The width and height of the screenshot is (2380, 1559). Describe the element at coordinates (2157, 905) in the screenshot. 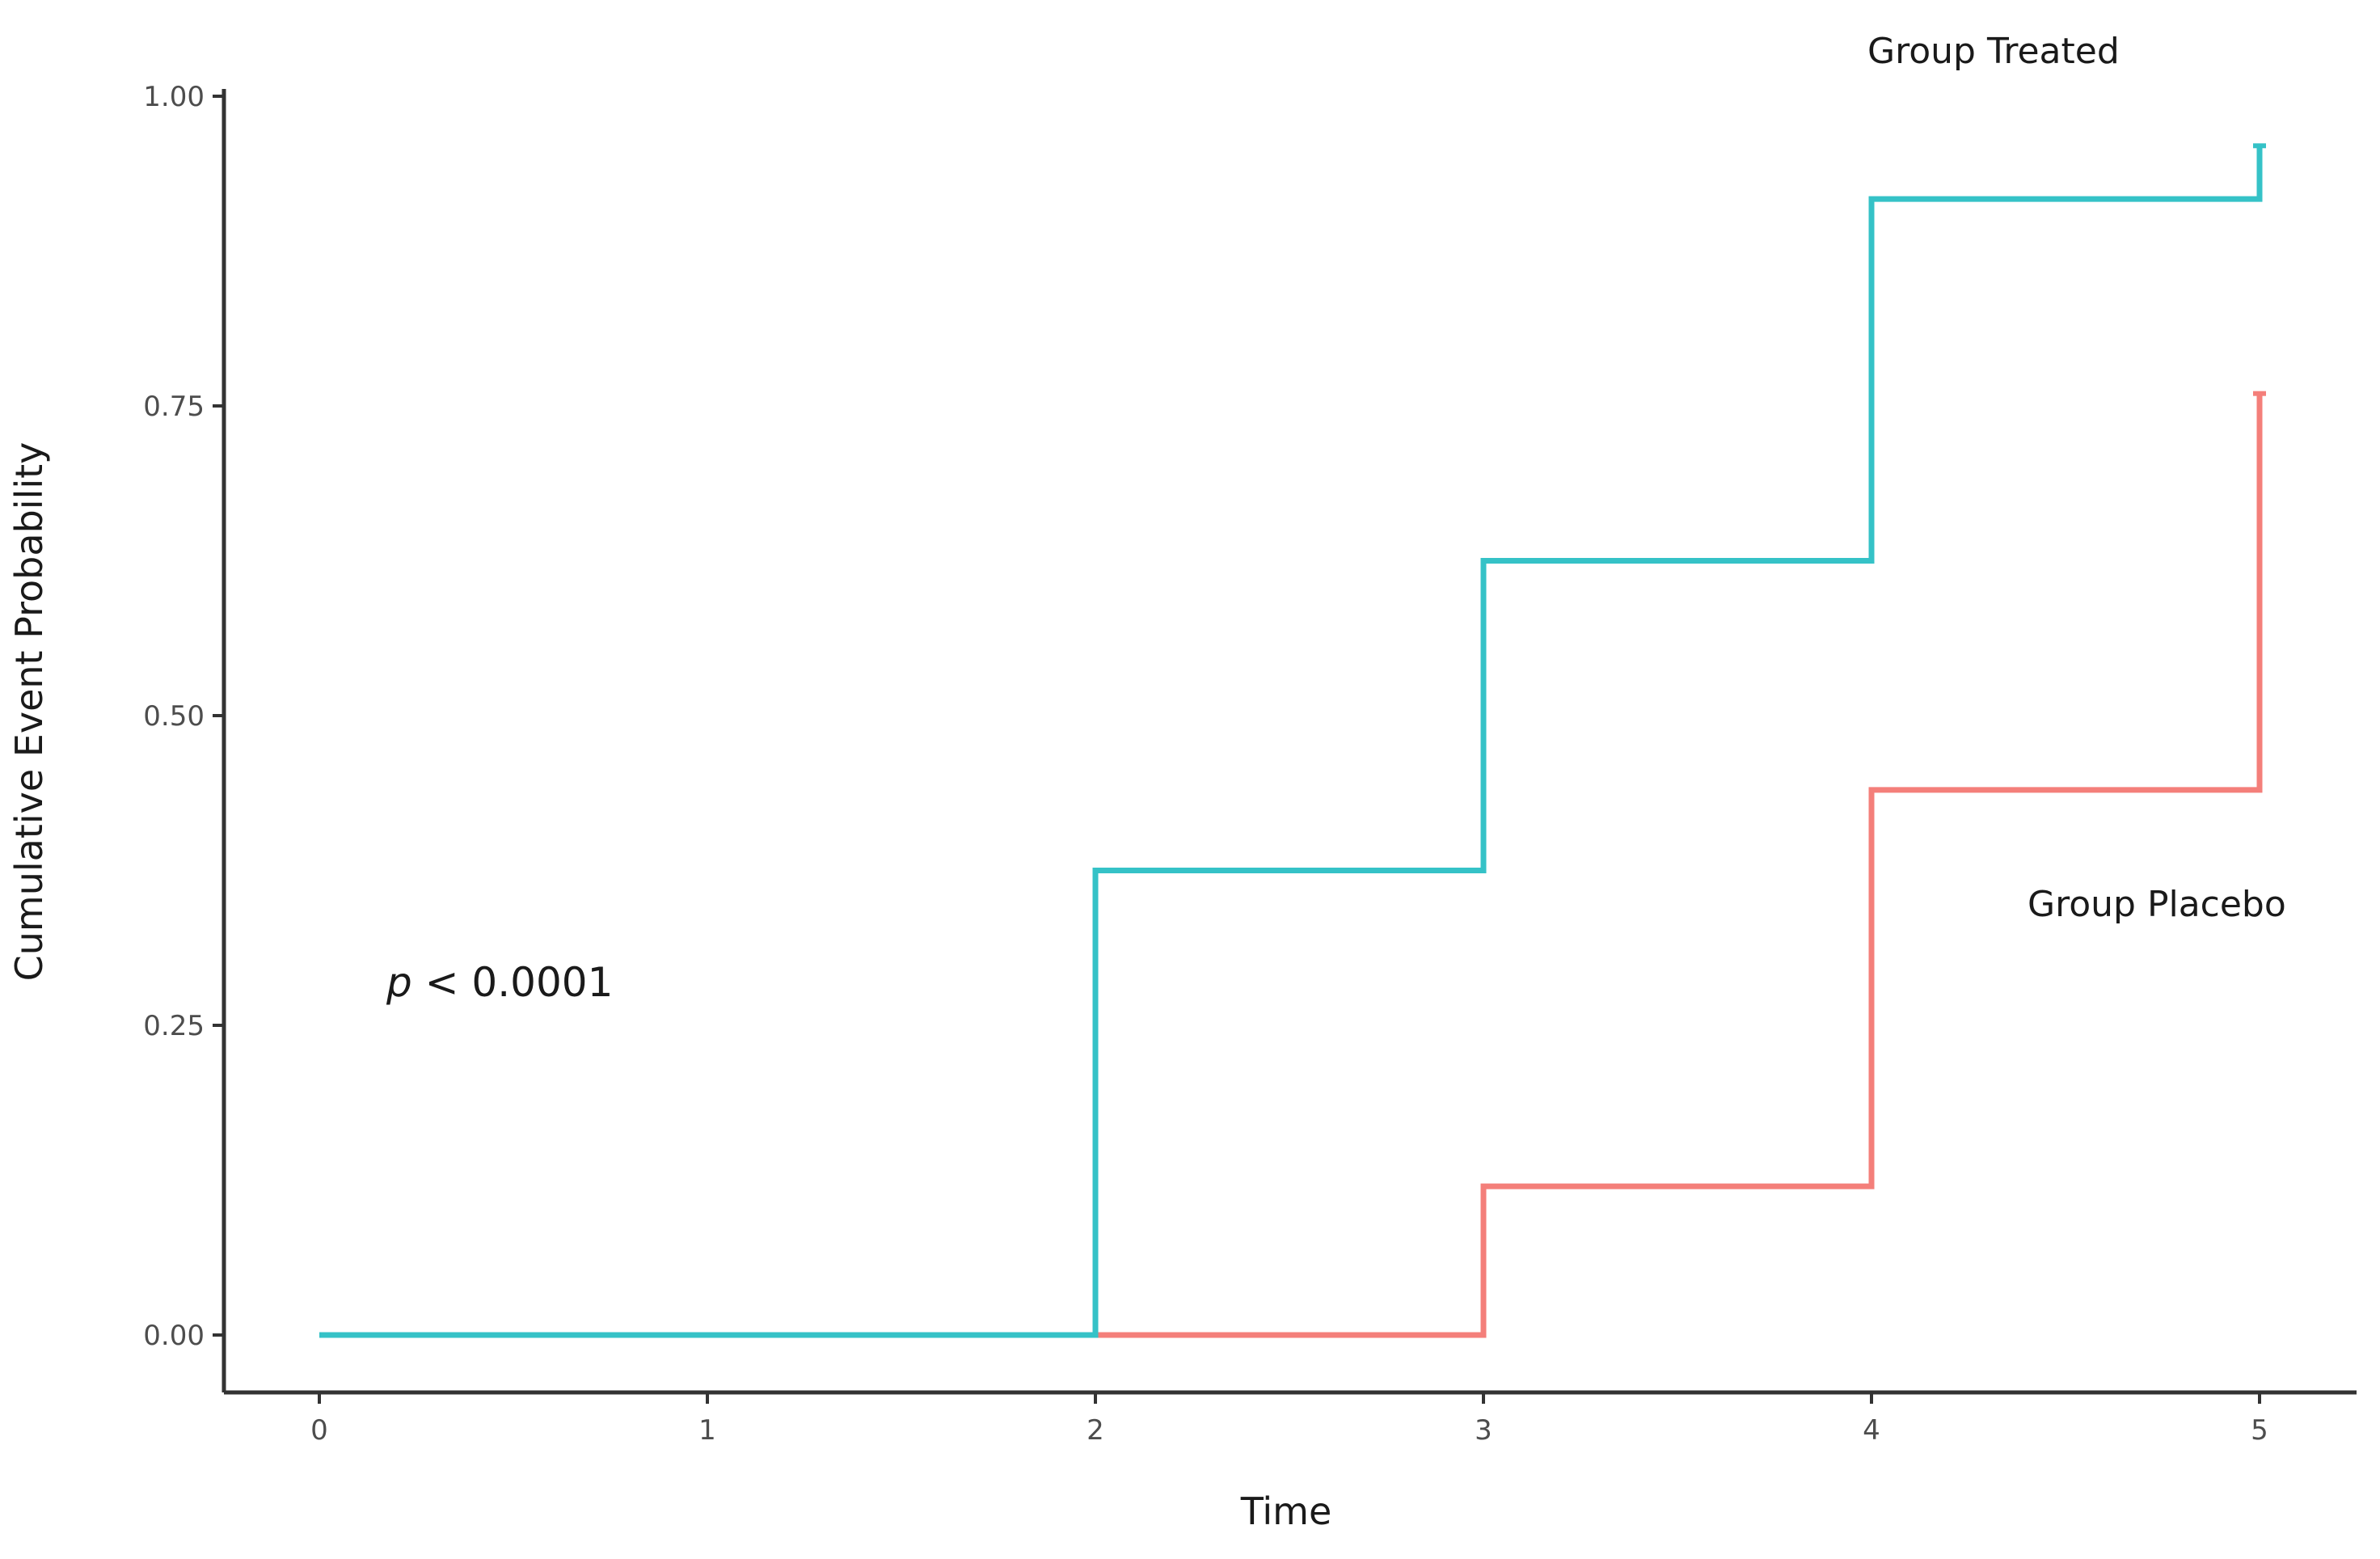

I see `placebo-group-label: Group Placebo` at that location.